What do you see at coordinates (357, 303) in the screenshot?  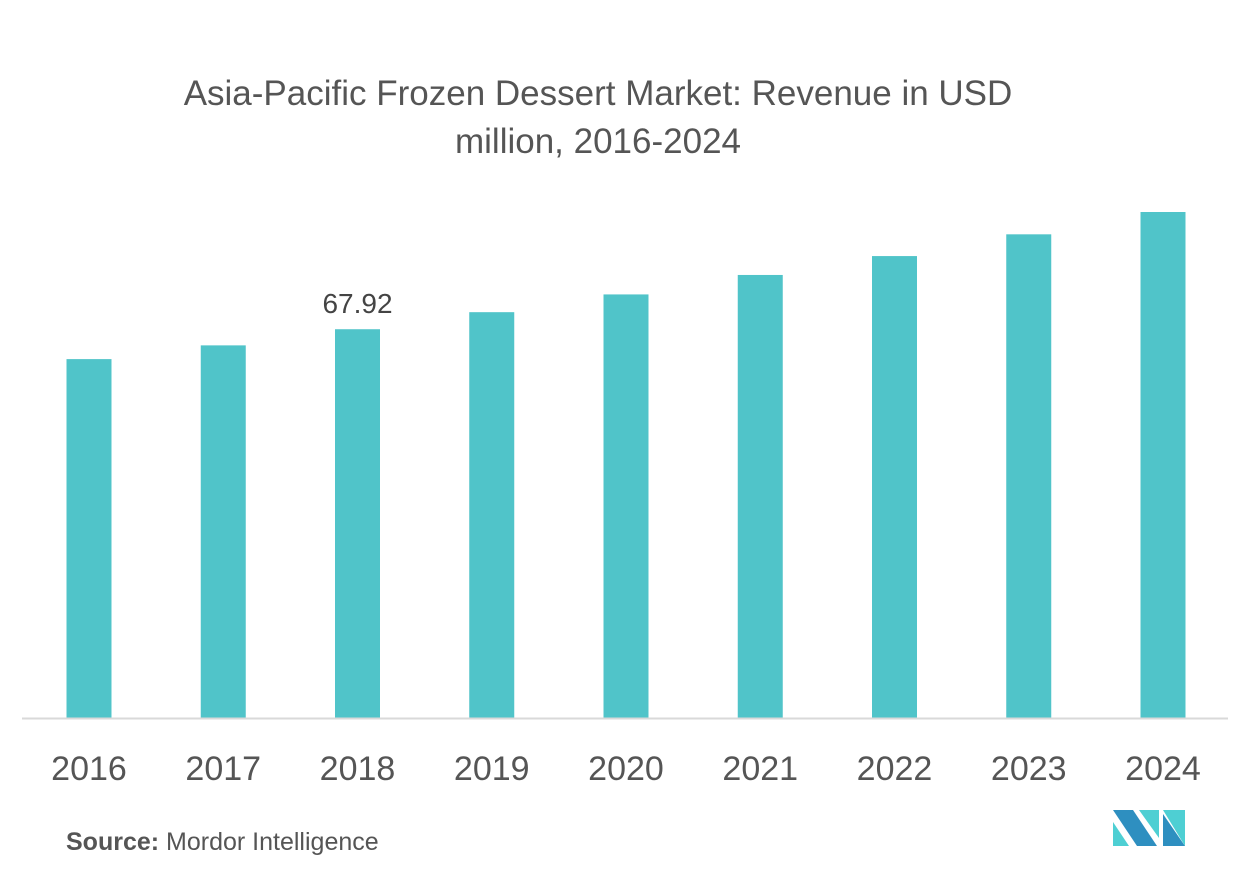 I see `data-label-2018: 67.92` at bounding box center [357, 303].